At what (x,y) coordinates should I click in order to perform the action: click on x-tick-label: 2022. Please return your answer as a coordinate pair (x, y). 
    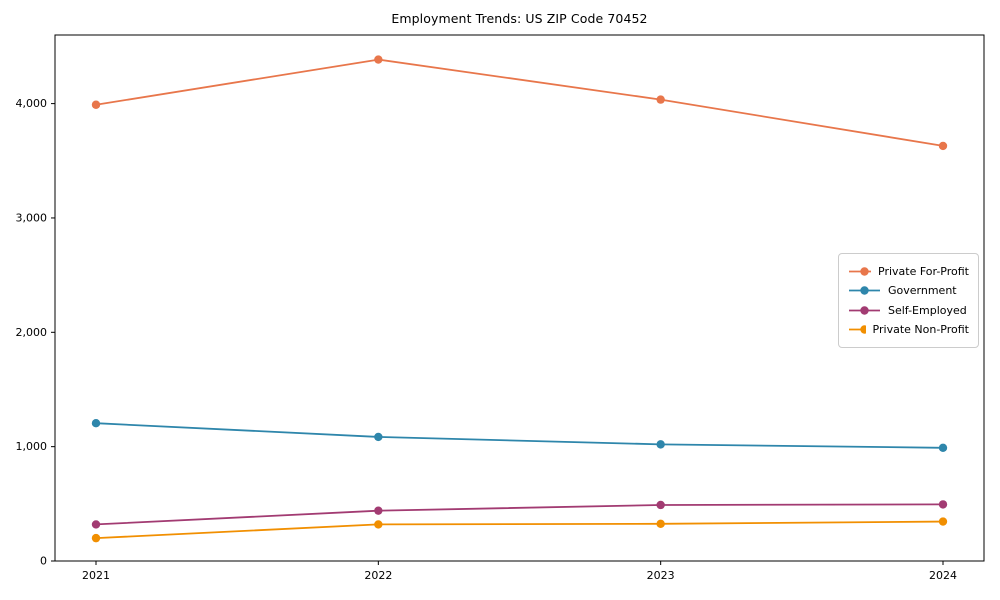
    Looking at the image, I should click on (378, 575).